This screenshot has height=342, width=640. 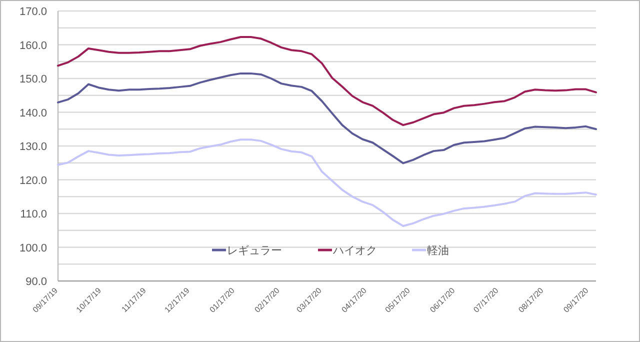 What do you see at coordinates (33, 46) in the screenshot?
I see `y-tick-label: 160.0` at bounding box center [33, 46].